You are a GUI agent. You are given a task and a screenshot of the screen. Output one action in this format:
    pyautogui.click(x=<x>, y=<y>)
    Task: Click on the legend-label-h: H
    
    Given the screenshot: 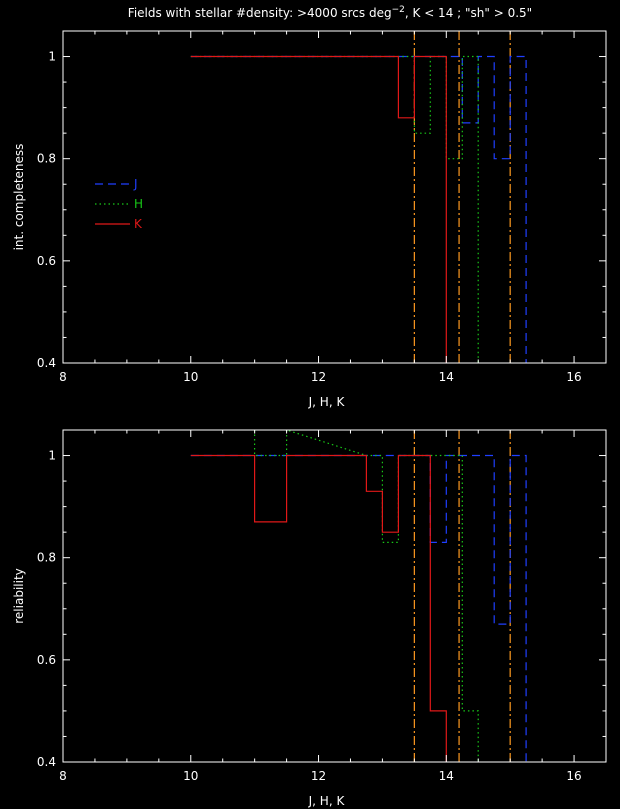 What is the action you would take?
    pyautogui.click(x=138, y=204)
    